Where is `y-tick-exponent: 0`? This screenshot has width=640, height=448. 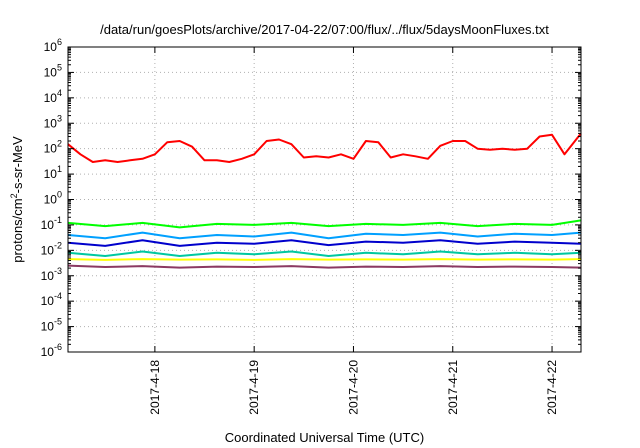
y-tick-exponent: 0 is located at coordinates (59, 195).